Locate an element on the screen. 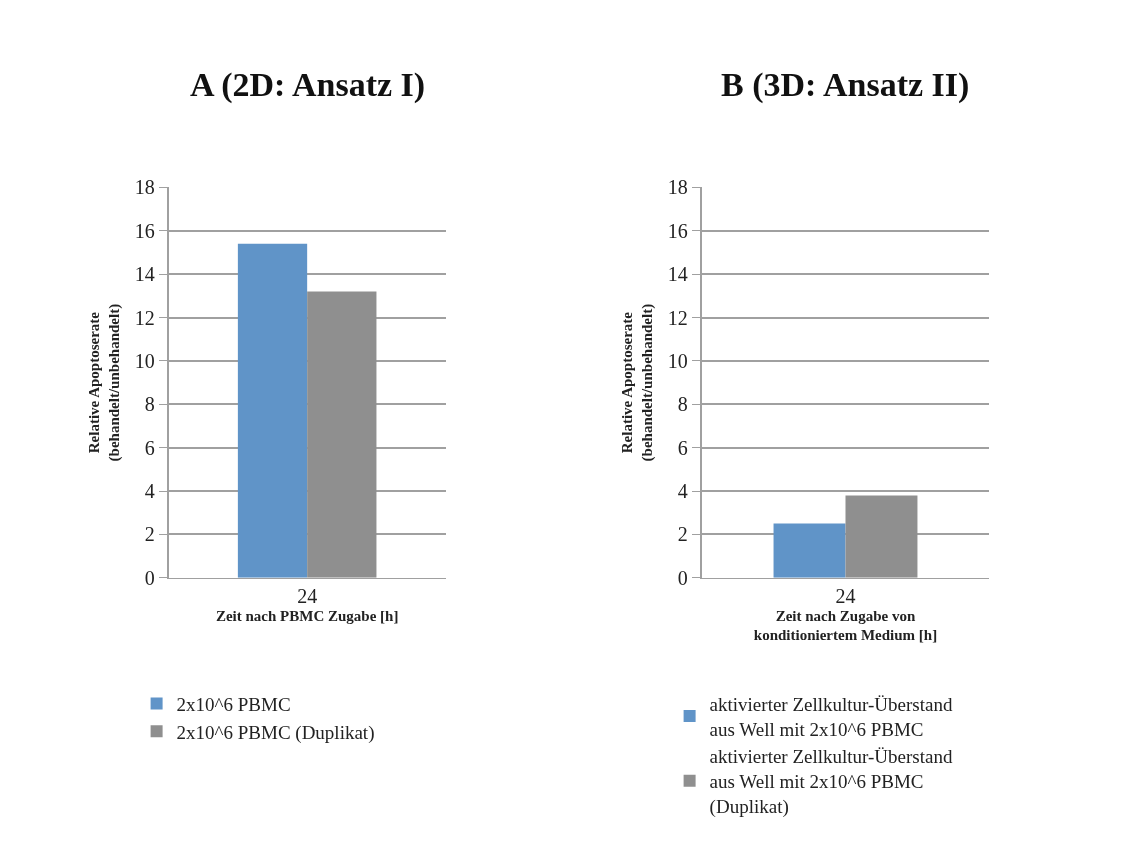 The image size is (1126, 868). legend-label: 2x10^6 PBMC is located at coordinates (233, 704).